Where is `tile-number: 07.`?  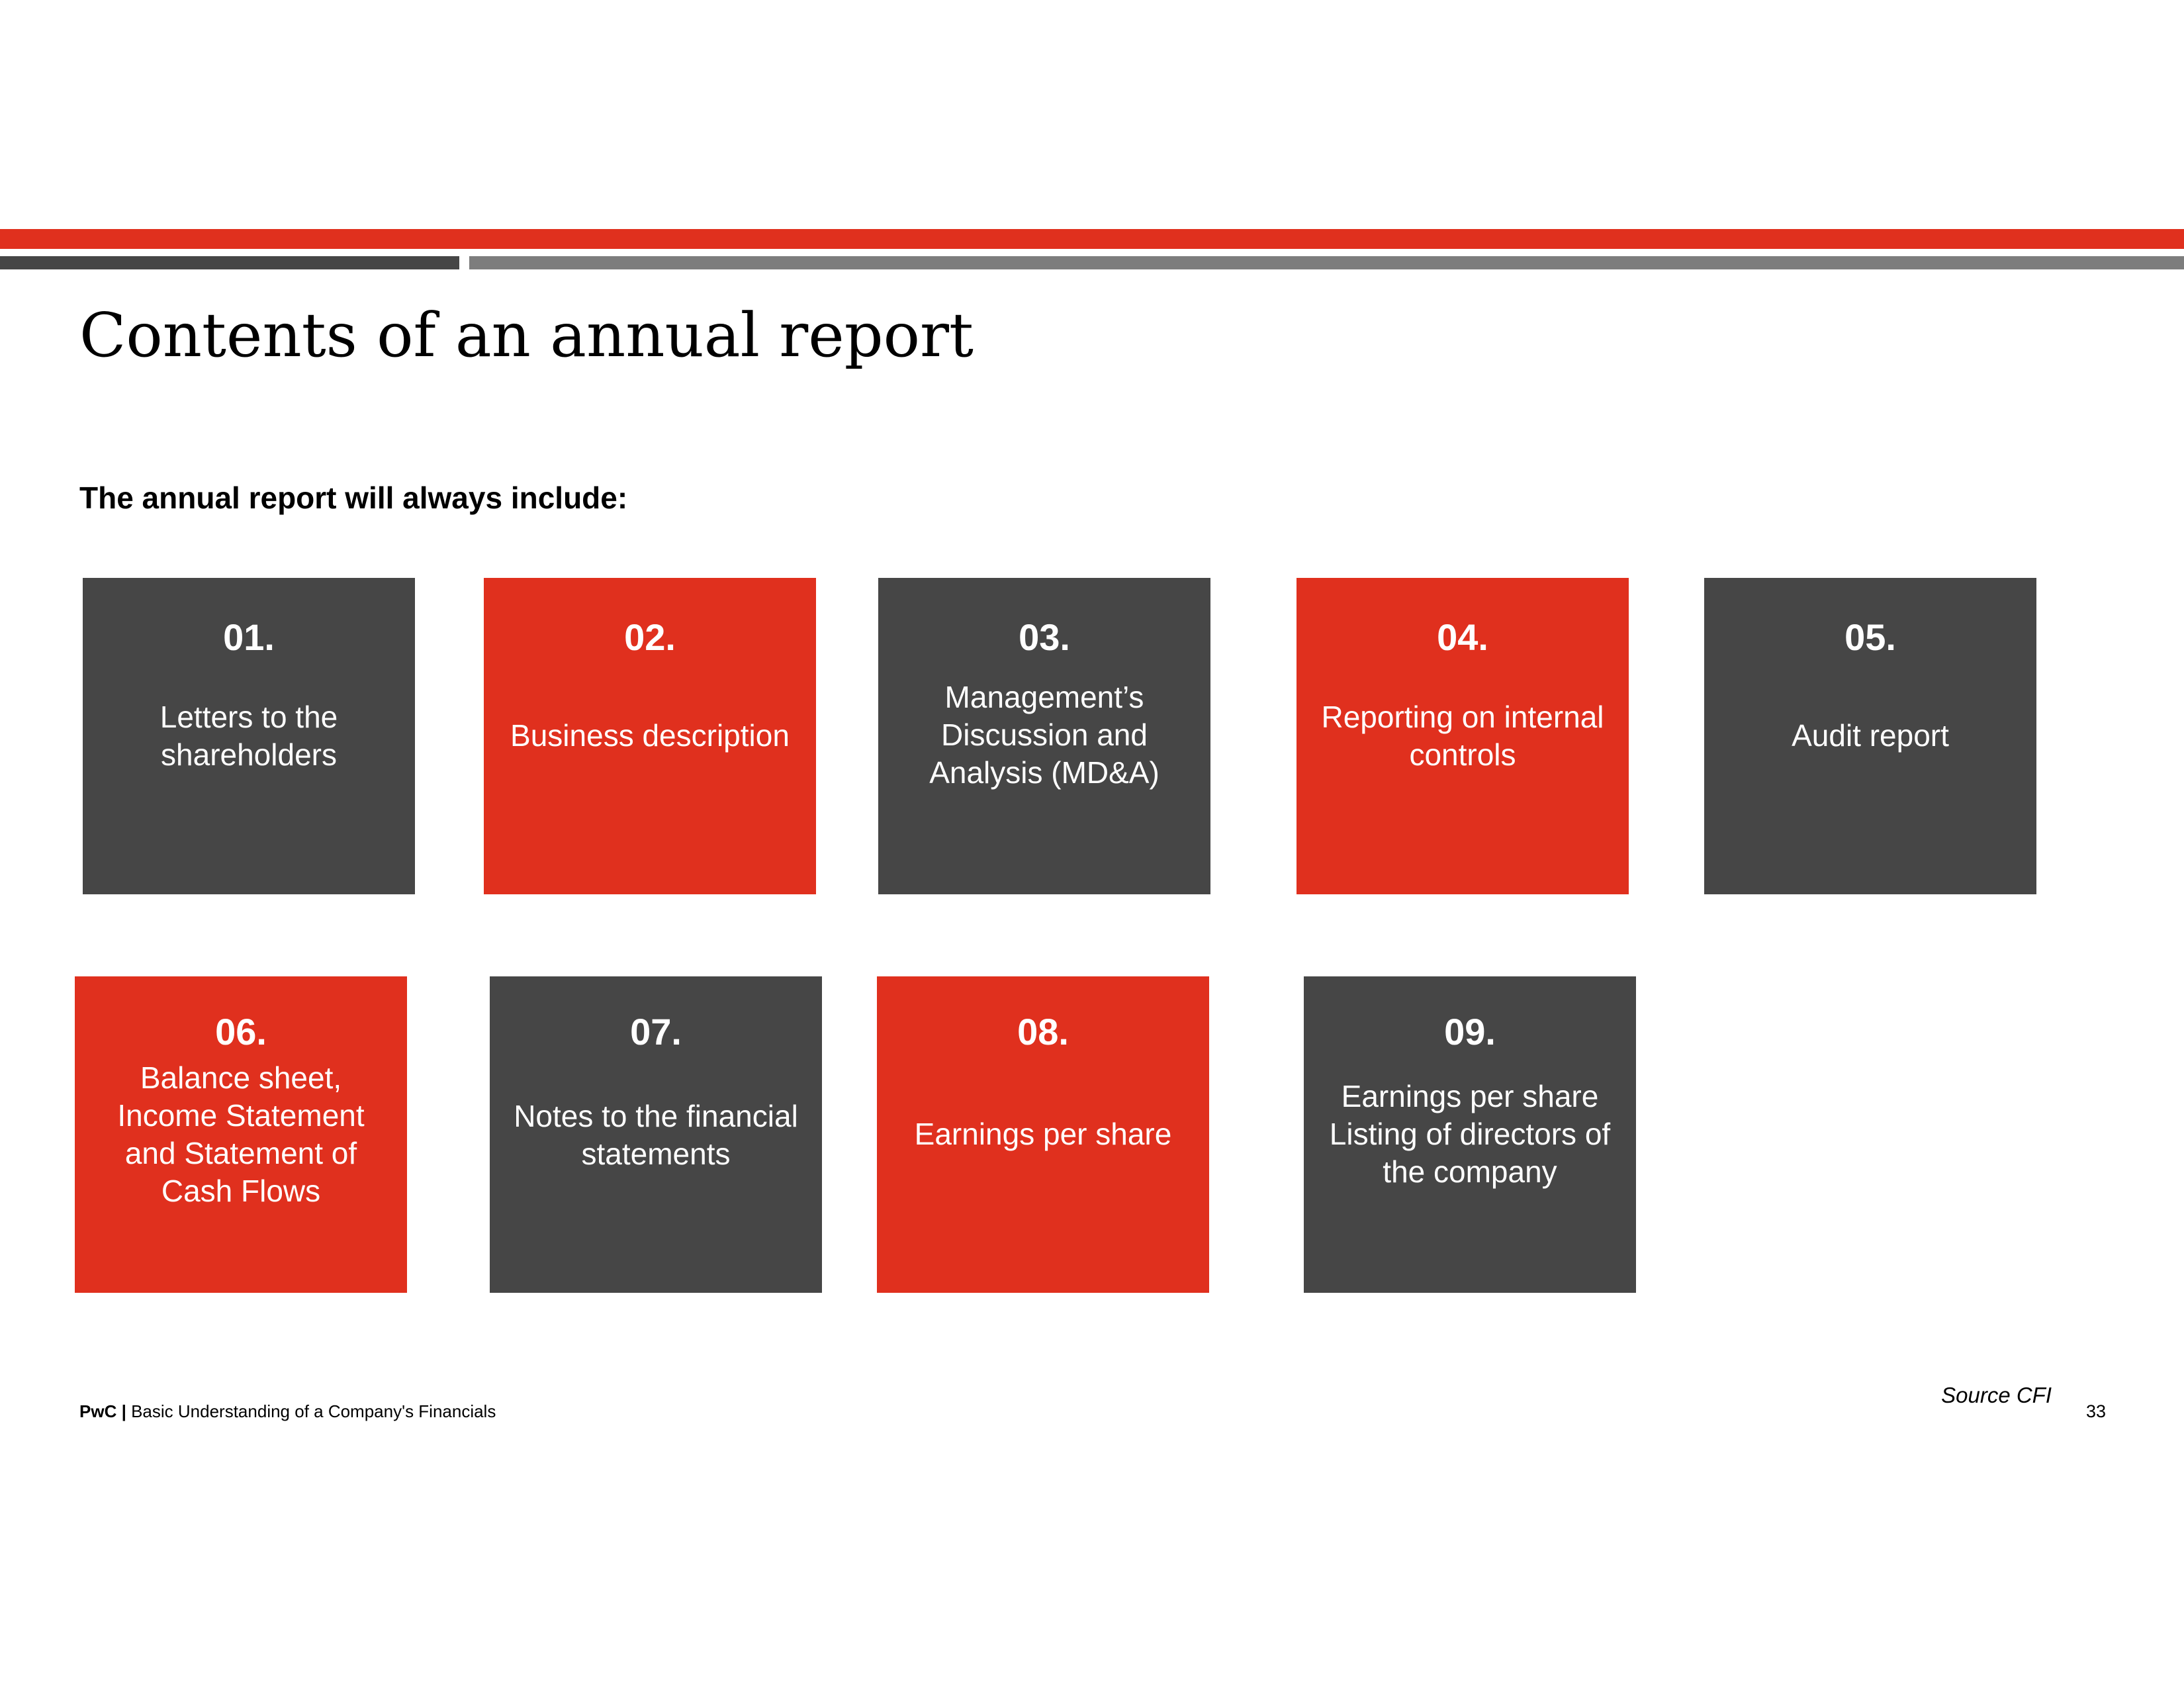 tile-number: 07. is located at coordinates (656, 1032).